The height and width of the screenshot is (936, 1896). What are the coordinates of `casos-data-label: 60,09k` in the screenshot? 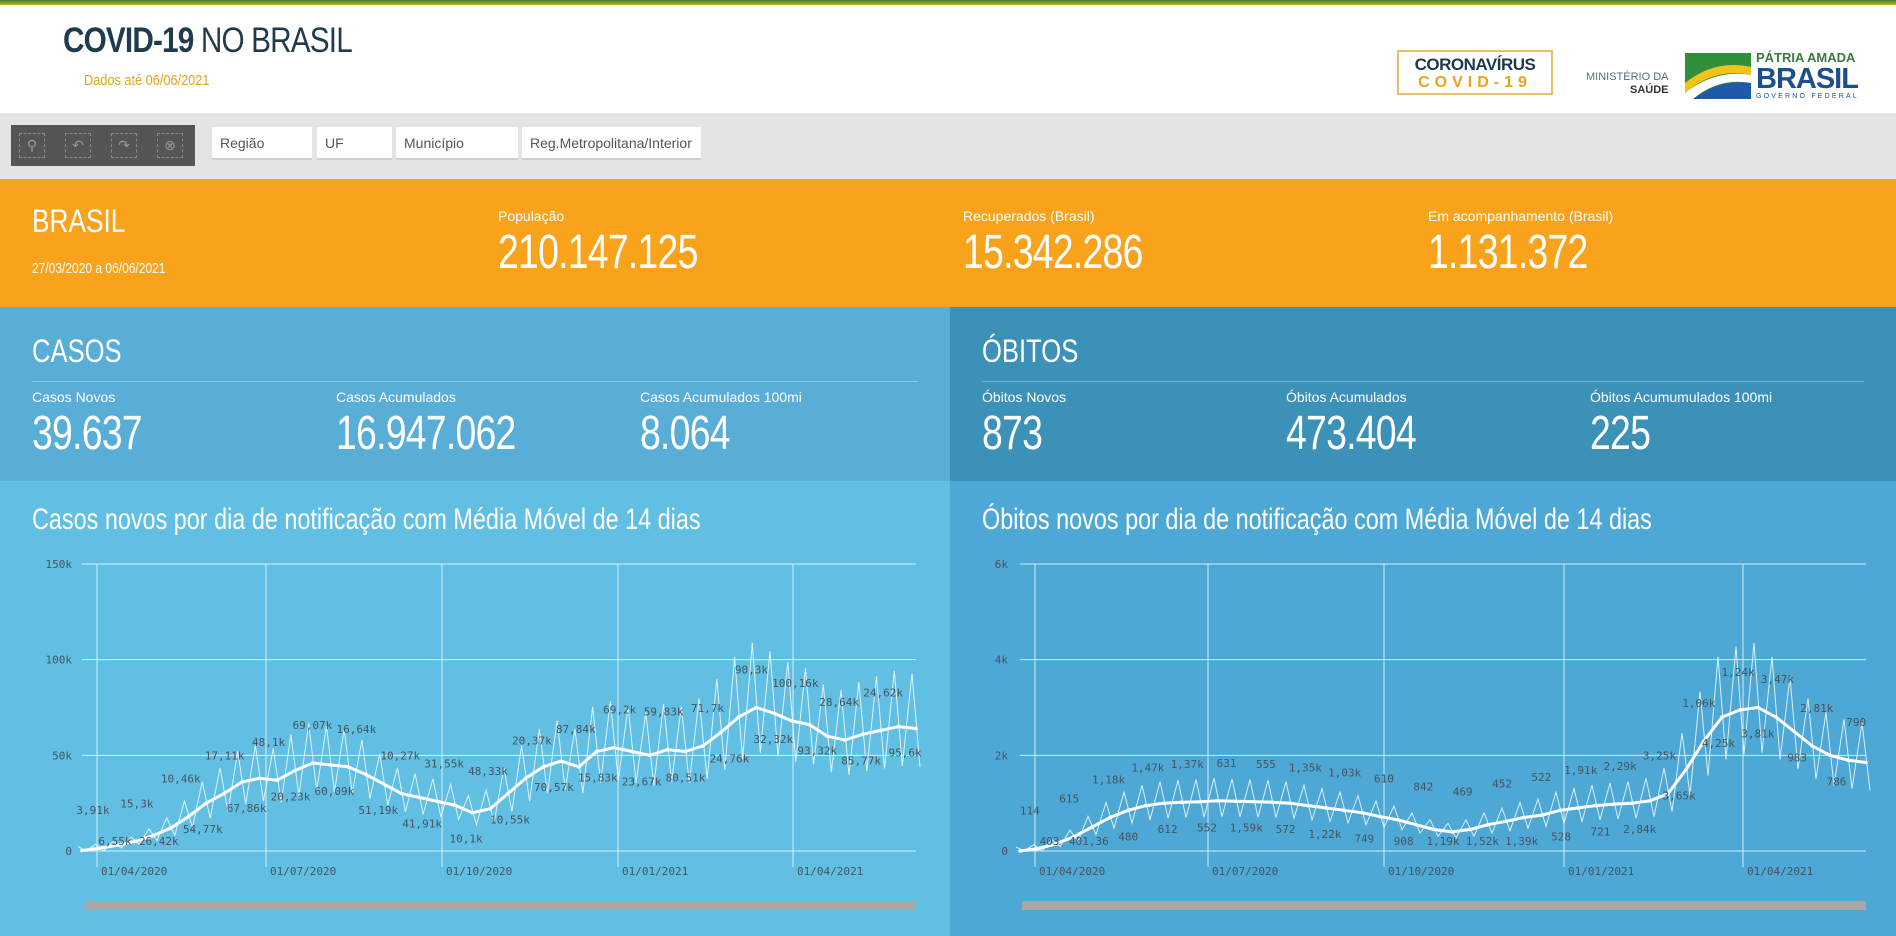 It's located at (335, 791).